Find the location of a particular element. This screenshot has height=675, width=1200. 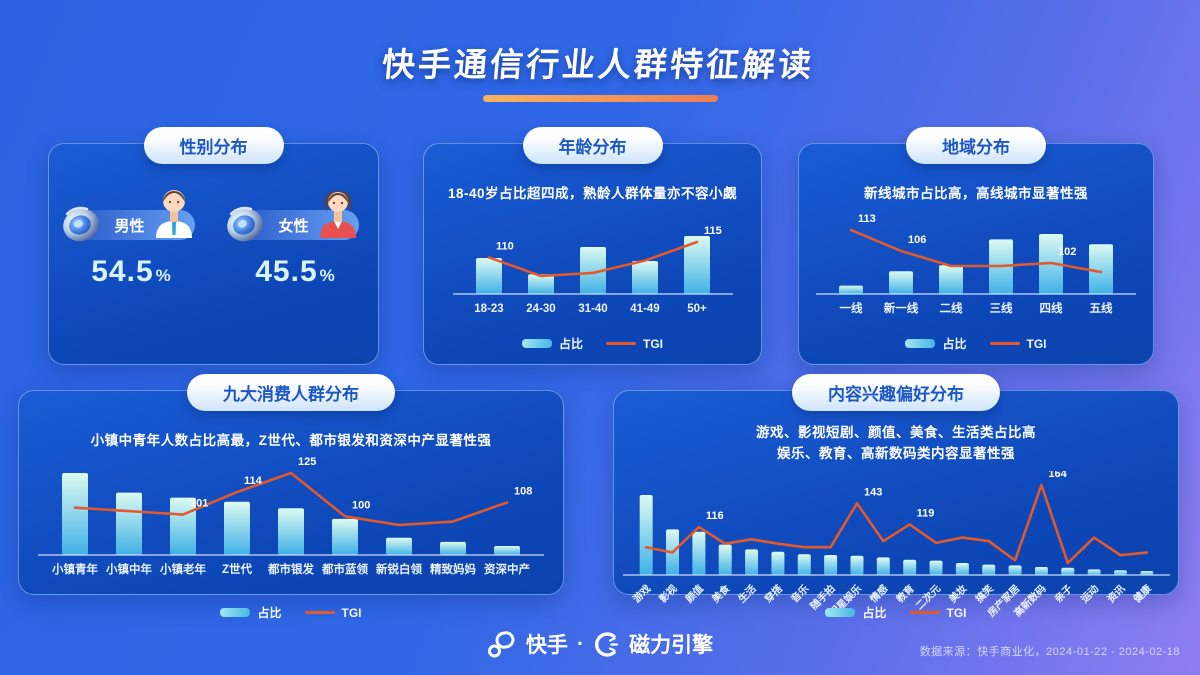

male-avatar-icon is located at coordinates (173, 214).